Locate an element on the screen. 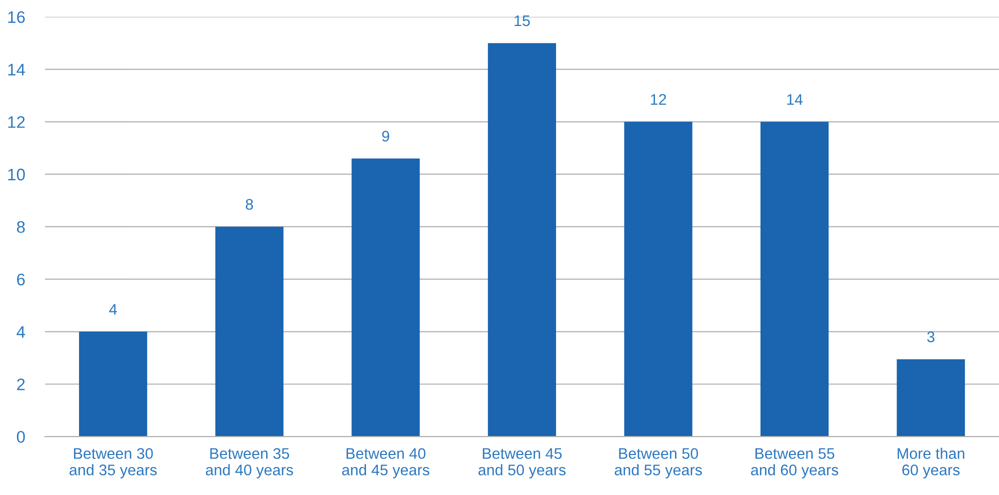 The width and height of the screenshot is (999, 495). y-tick-label: 16 is located at coordinates (16, 17).